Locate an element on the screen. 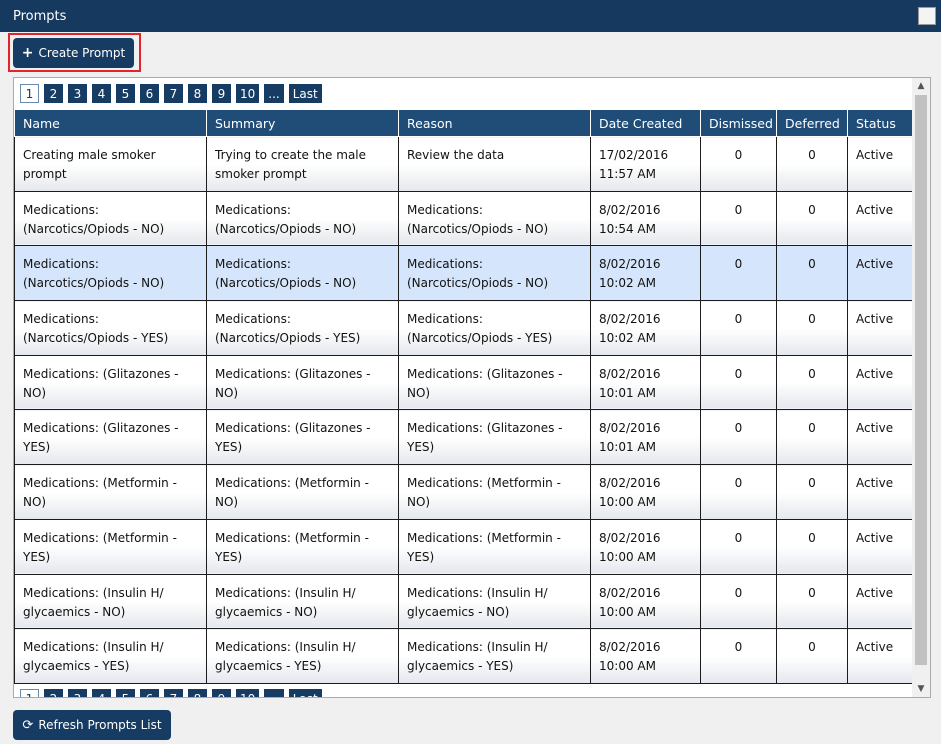 This screenshot has width=941, height=744. scroll-thumb is located at coordinates (921, 380).